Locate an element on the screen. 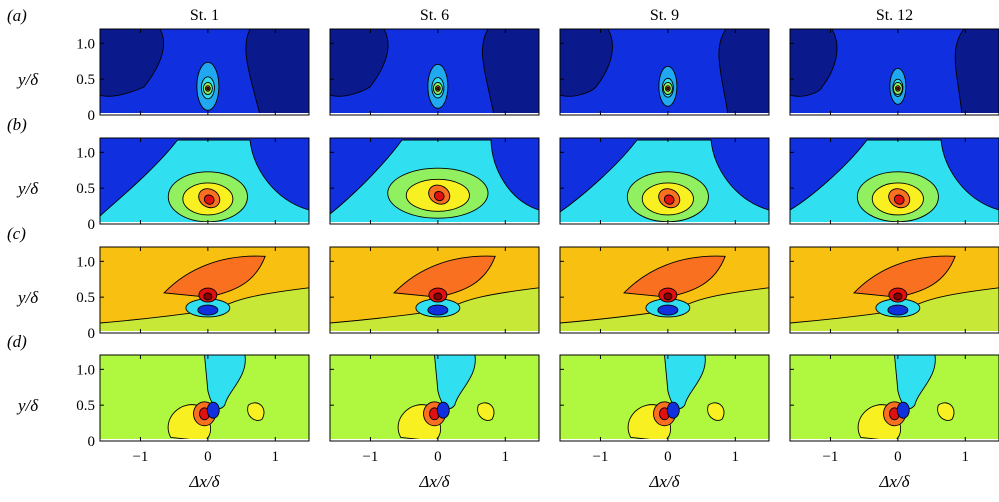 The image size is (999, 502). column-title: St. 9 is located at coordinates (664, 15).